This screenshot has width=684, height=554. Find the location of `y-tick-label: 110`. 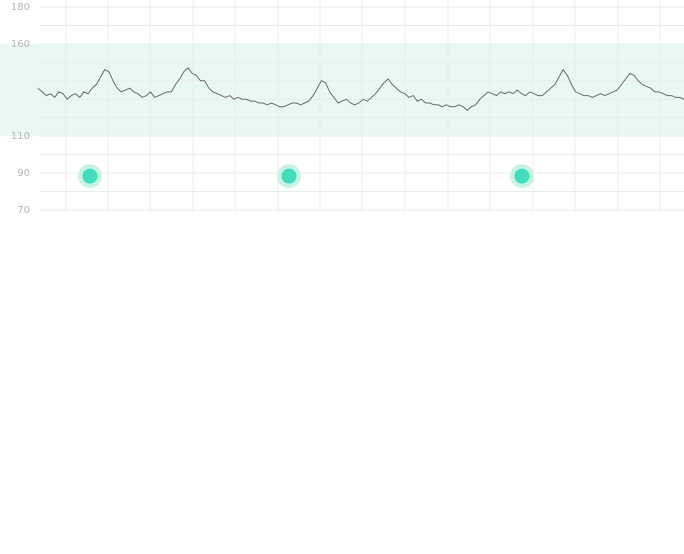

y-tick-label: 110 is located at coordinates (20, 136).